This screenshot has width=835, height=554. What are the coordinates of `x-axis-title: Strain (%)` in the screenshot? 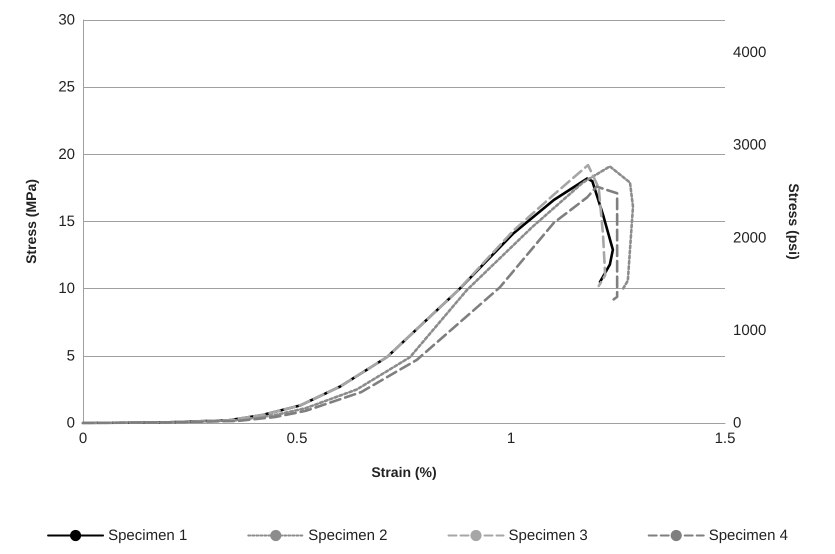 It's located at (404, 472).